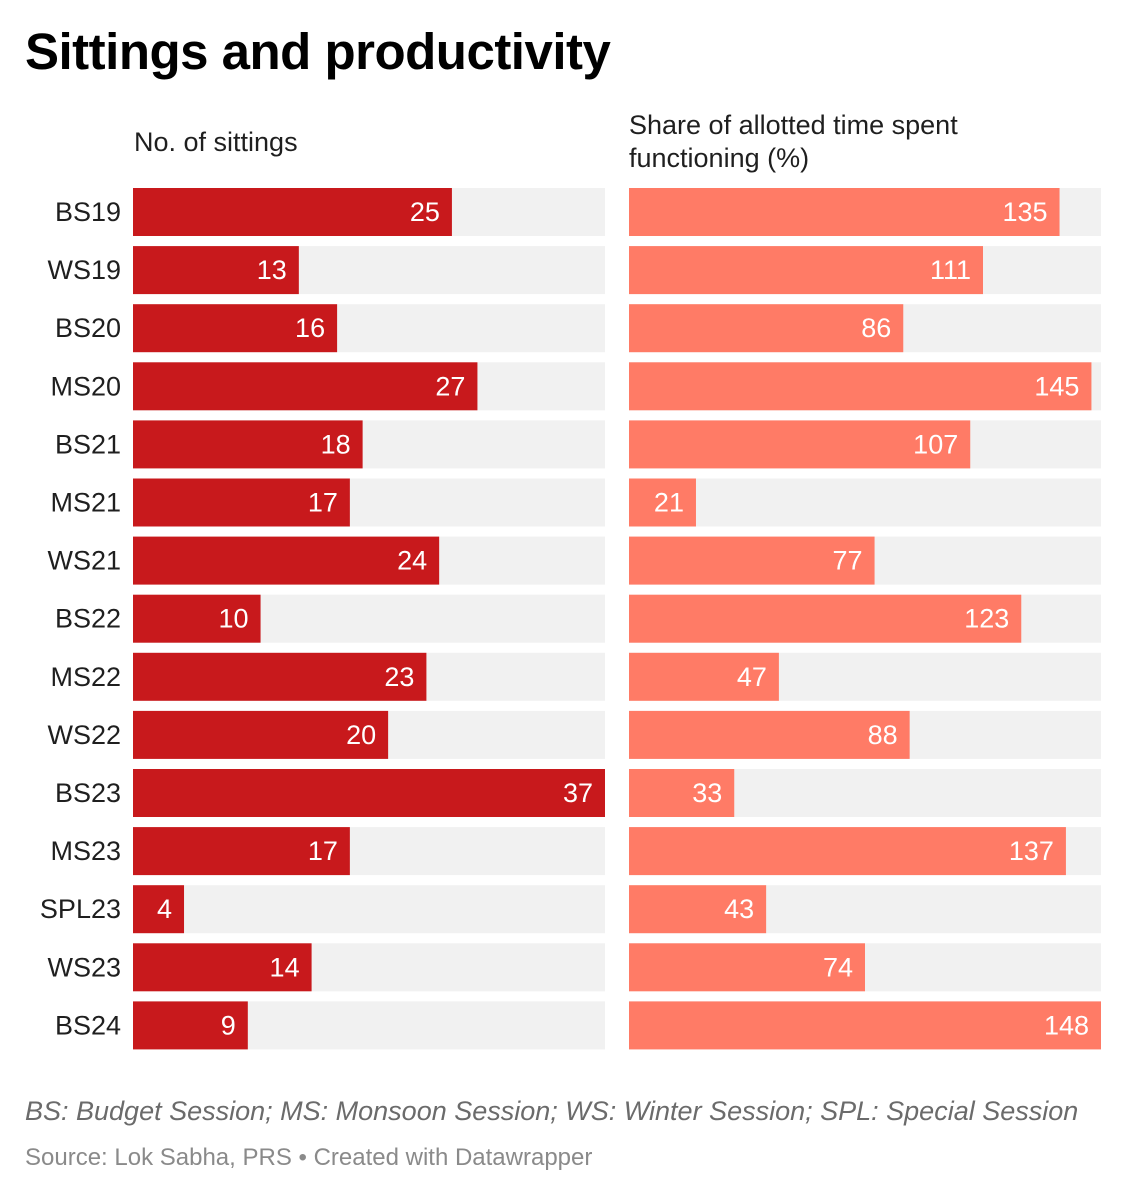  Describe the element at coordinates (84, 270) in the screenshot. I see `category-label: WS19` at that location.